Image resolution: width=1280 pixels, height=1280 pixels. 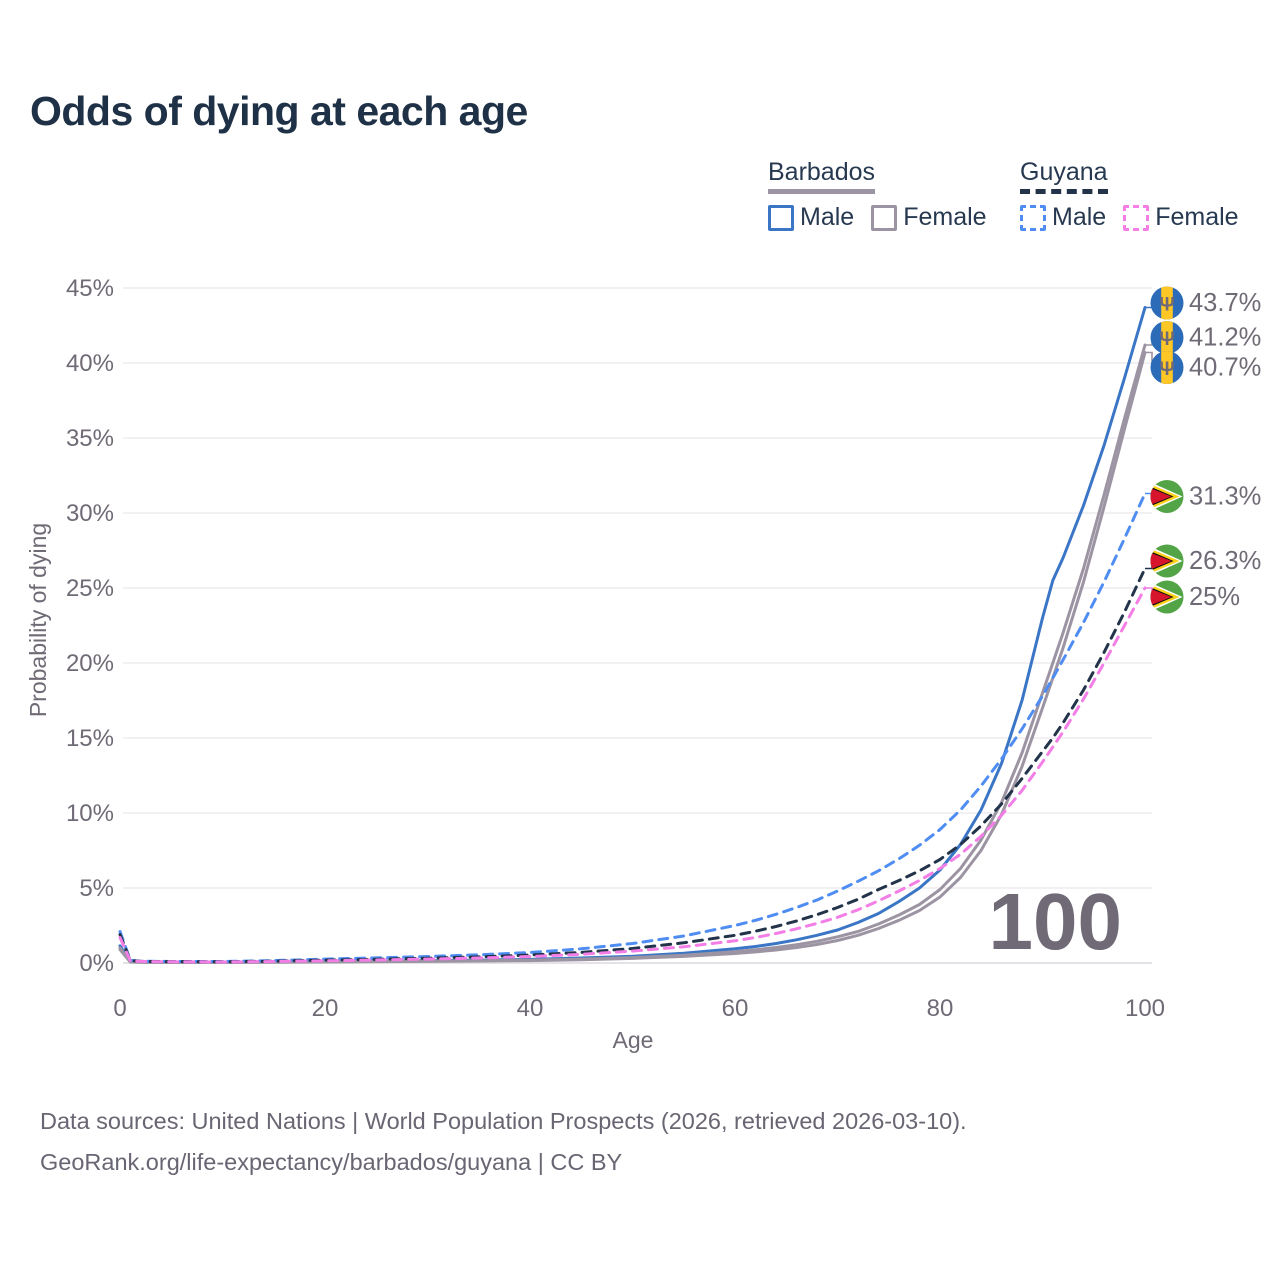 I want to click on x-tick-label: 20, so click(x=325, y=1008).